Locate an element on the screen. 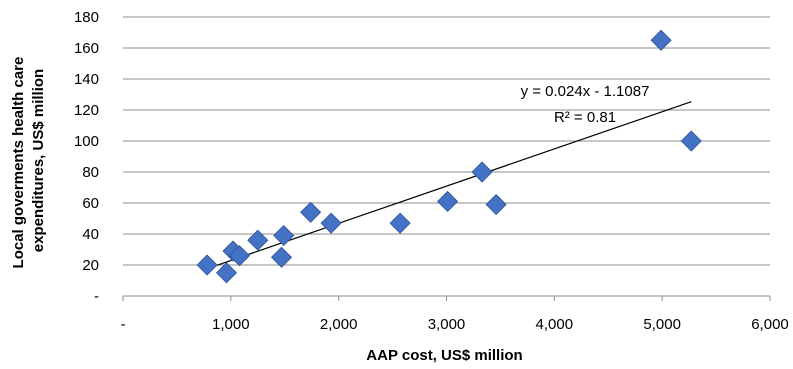 This screenshot has width=793, height=369. y-tick-label: 60 is located at coordinates (90, 203).